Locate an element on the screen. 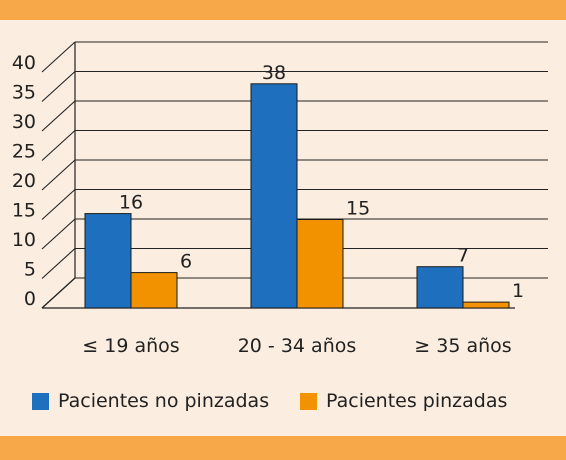 This screenshot has width=566, height=460. legend-label-series-1: Pacientes no pinzadas is located at coordinates (164, 401).